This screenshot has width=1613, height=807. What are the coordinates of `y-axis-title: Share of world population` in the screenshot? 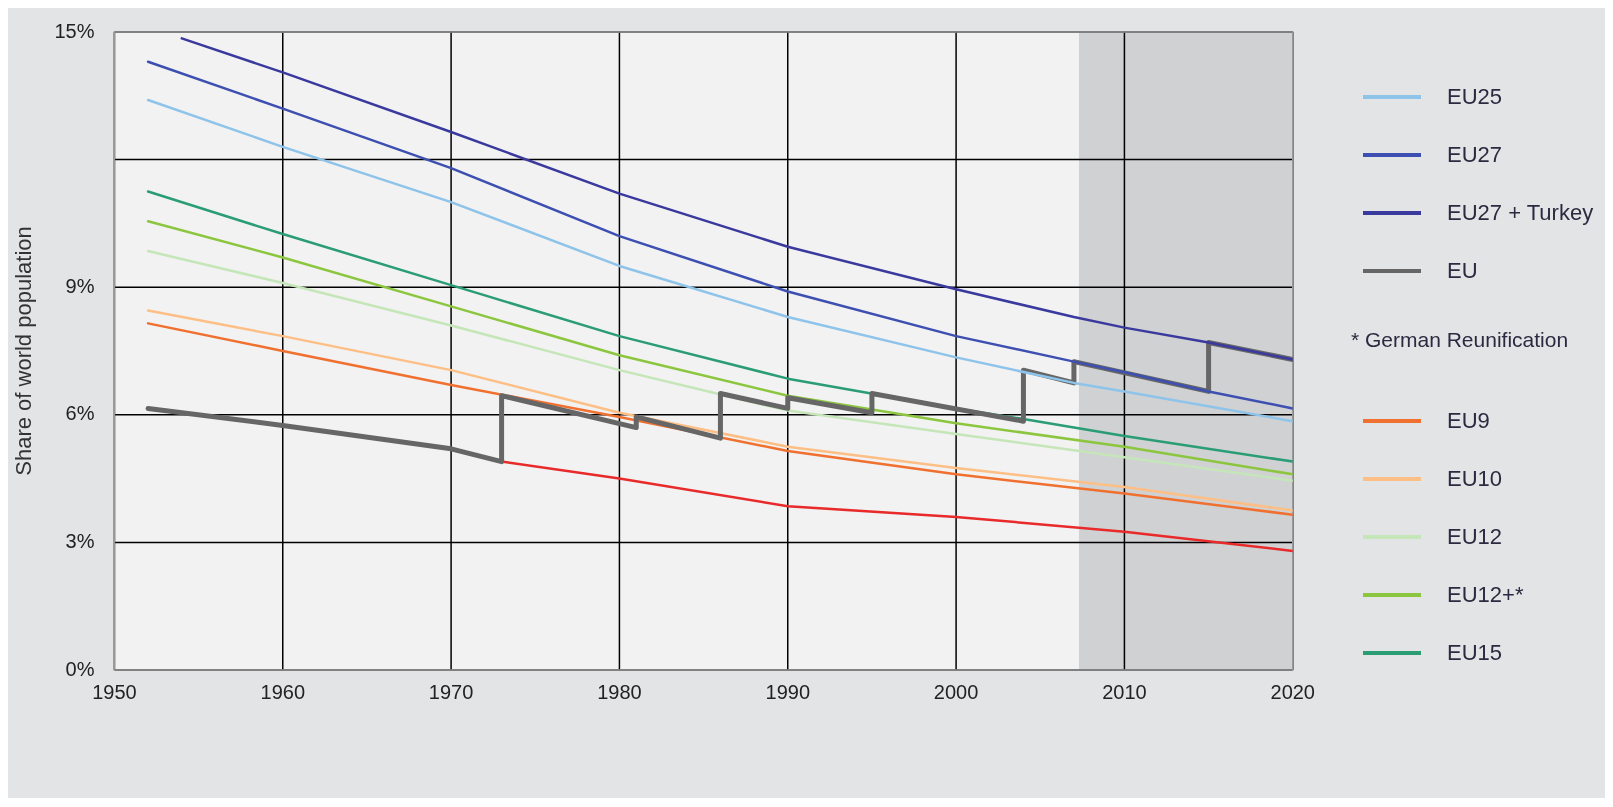 It's located at (24, 351).